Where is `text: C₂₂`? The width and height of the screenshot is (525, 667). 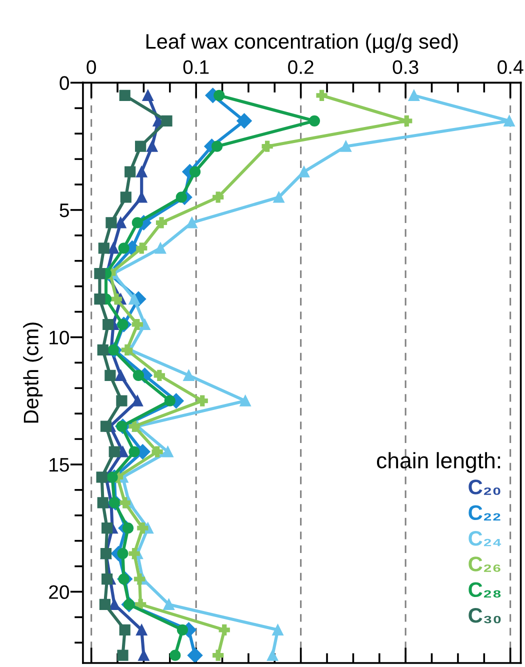
text: C₂₂ is located at coordinates (484, 512).